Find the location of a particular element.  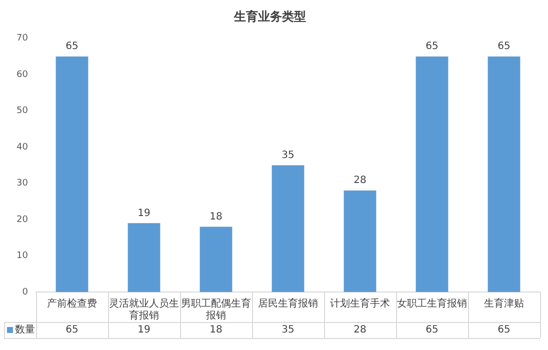

y-tick-label: 50 is located at coordinates (22, 111).